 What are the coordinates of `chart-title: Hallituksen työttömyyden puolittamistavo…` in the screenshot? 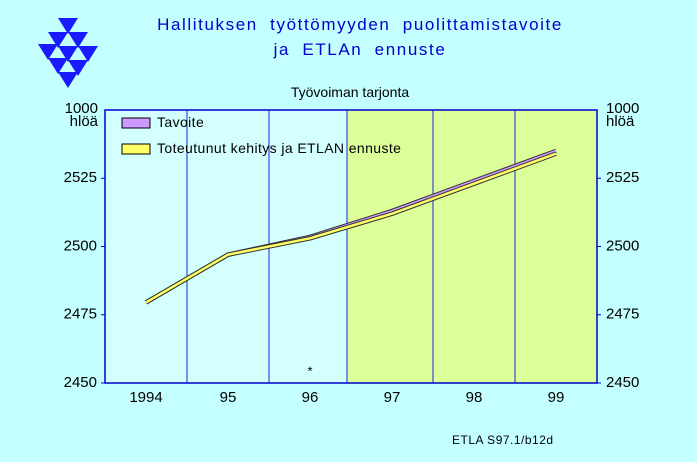 It's located at (360, 37).